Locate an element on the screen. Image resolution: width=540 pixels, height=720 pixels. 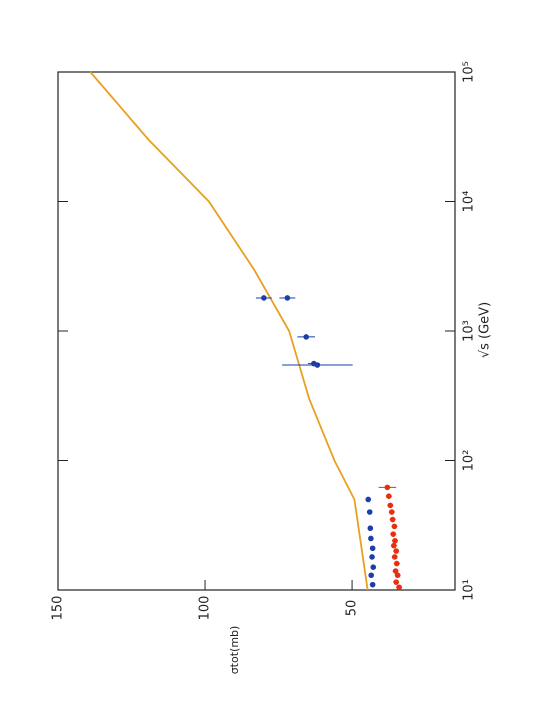
y-axis-label: σtot(mb) is located at coordinates (234, 650).